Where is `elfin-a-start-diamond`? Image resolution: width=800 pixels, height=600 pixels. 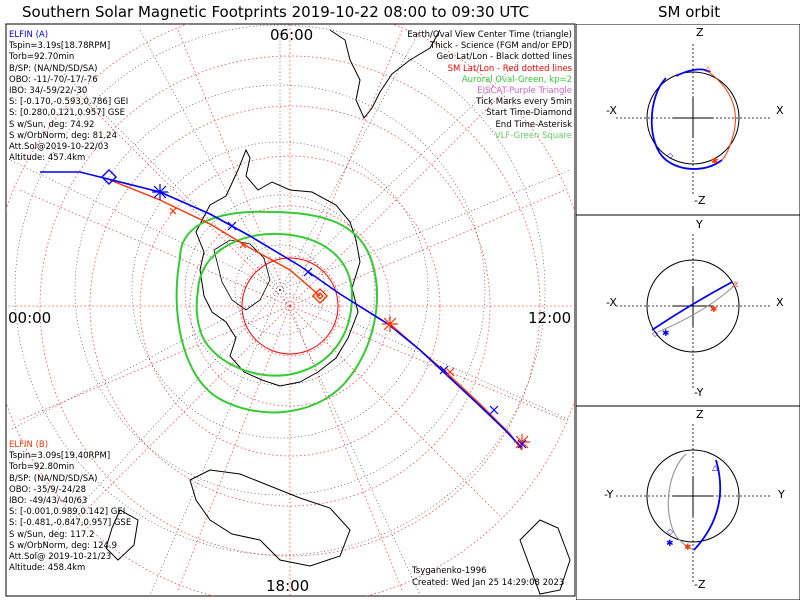 elfin-a-start-diamond is located at coordinates (109, 177).